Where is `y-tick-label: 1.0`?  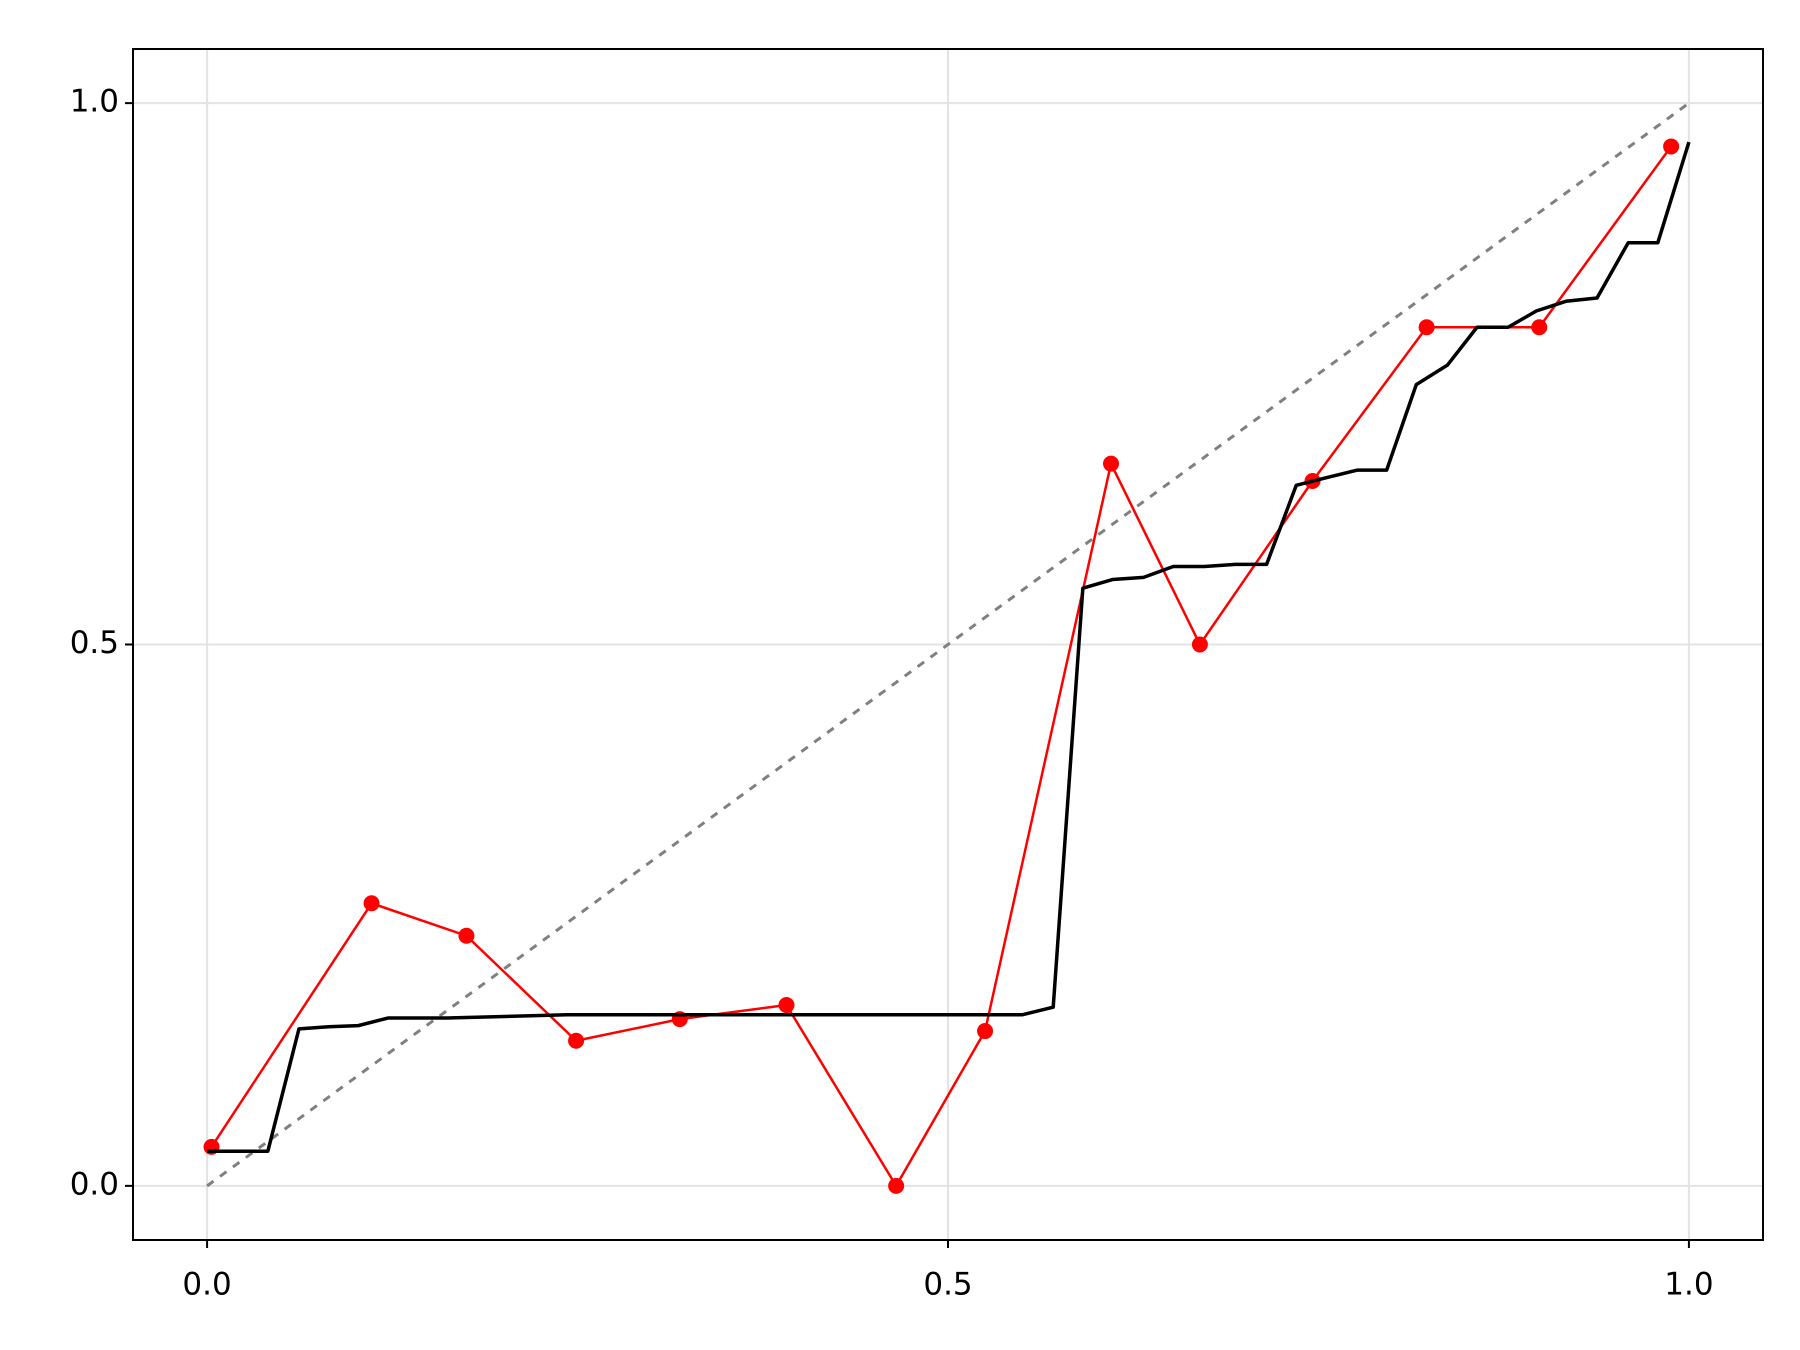 y-tick-label: 1.0 is located at coordinates (94, 102).